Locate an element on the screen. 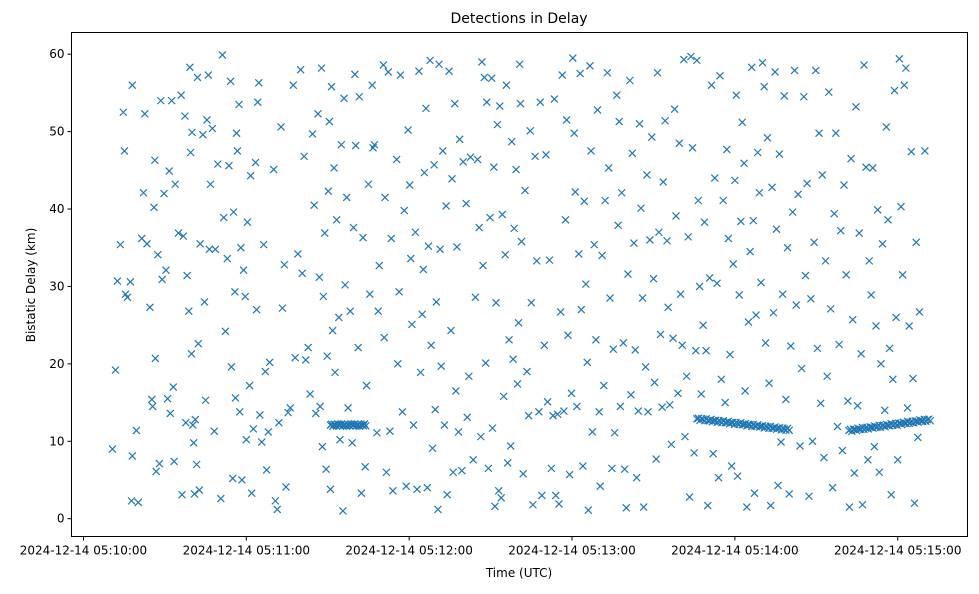  x-axis-label: Time (UTC) is located at coordinates (518, 573).